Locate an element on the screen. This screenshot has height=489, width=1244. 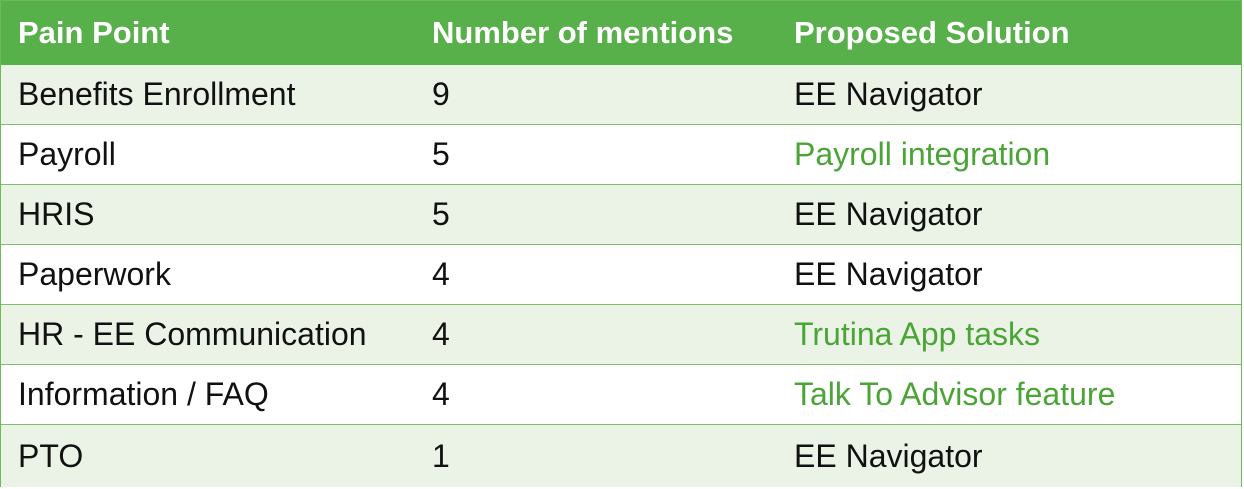
pain-point-cell: Information / FAQ is located at coordinates (143, 394).